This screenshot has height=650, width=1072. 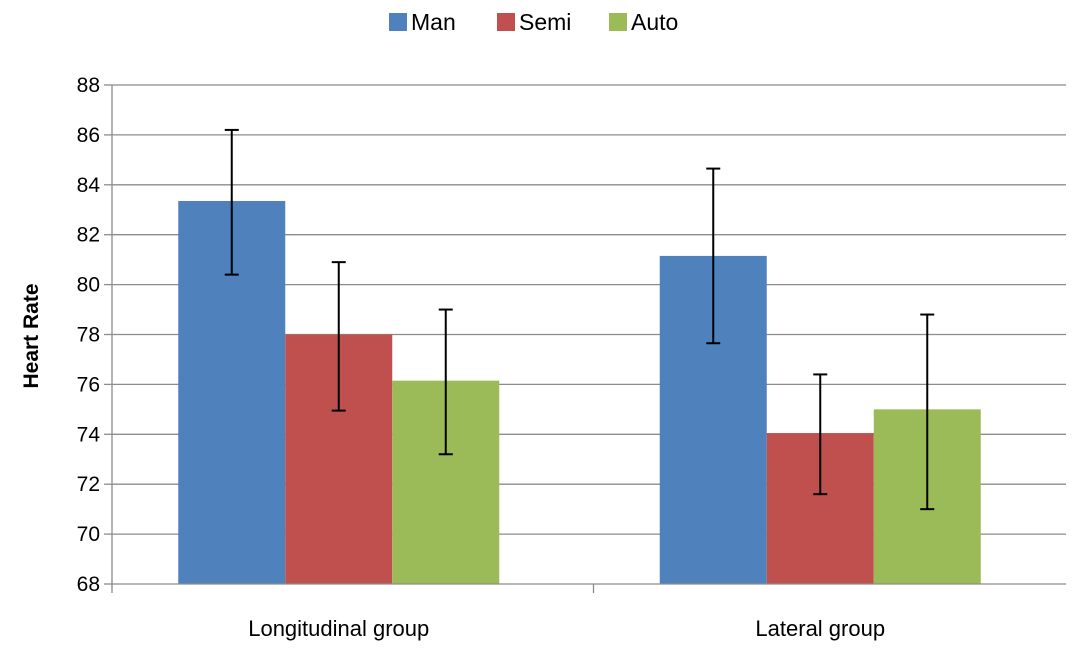 What do you see at coordinates (545, 22) in the screenshot?
I see `legend-label: Semi` at bounding box center [545, 22].